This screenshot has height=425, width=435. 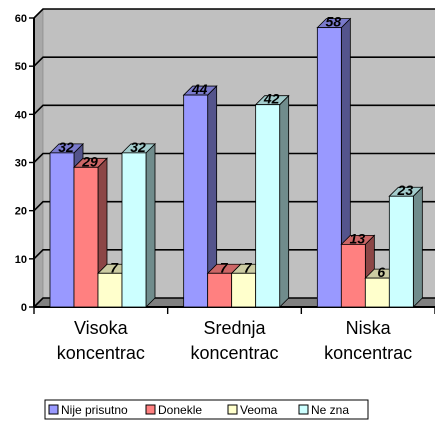 I want to click on y-tick-label: 0, so click(x=24, y=308).